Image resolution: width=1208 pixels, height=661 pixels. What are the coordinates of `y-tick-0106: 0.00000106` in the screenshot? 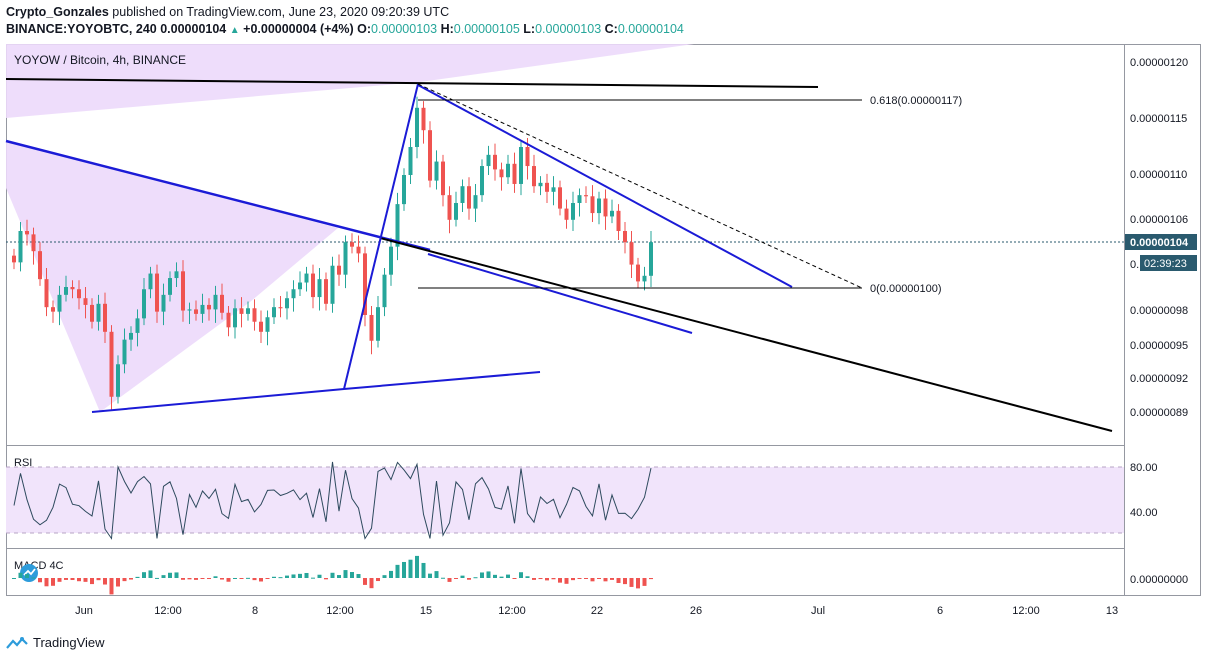 It's located at (1159, 220).